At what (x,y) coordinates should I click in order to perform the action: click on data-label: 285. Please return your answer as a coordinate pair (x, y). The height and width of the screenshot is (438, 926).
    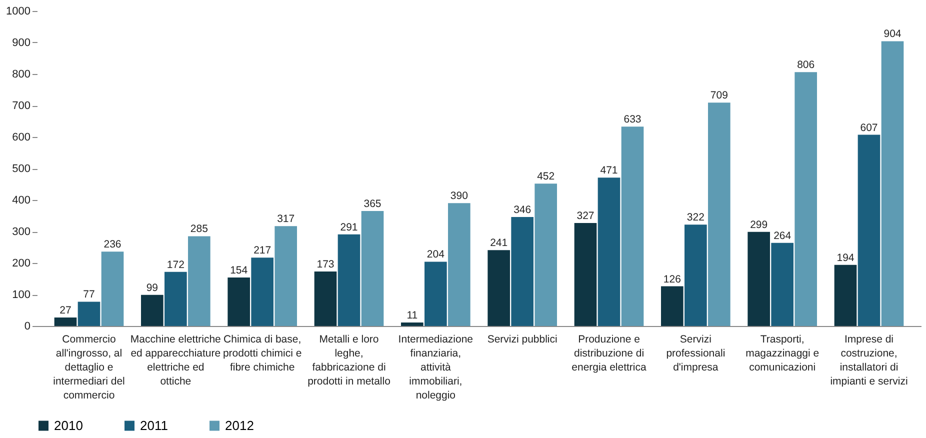
    Looking at the image, I should click on (199, 229).